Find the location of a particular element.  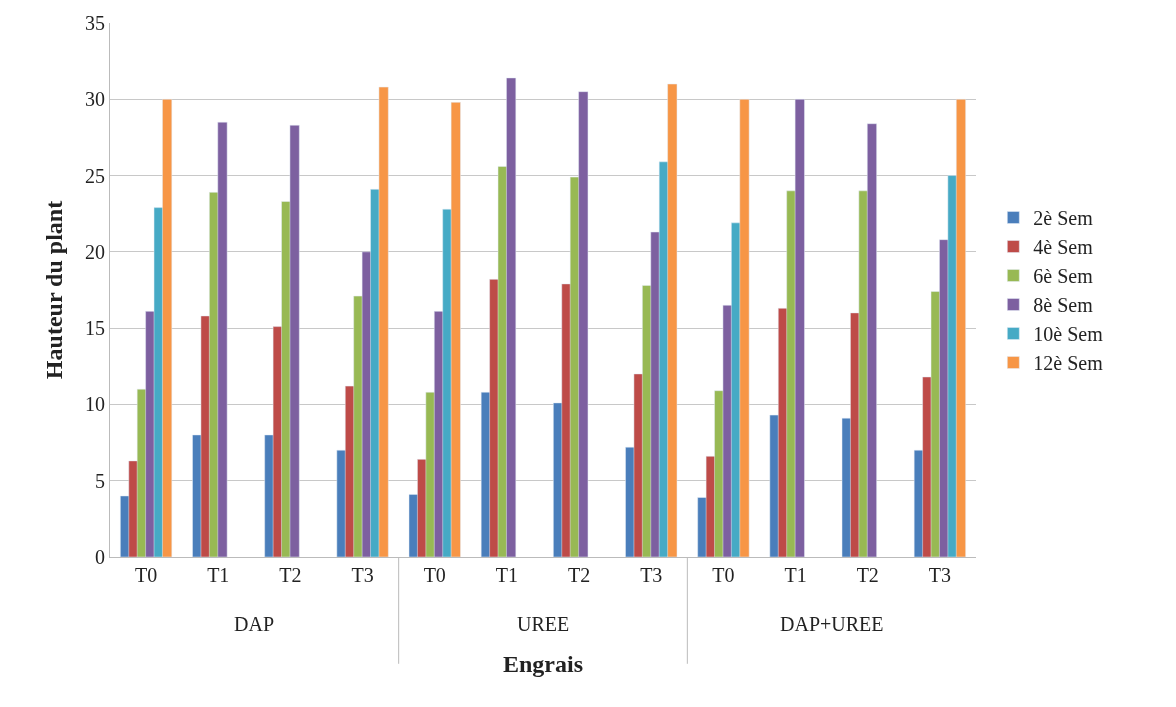

y-tick-label: 5 is located at coordinates (100, 480).